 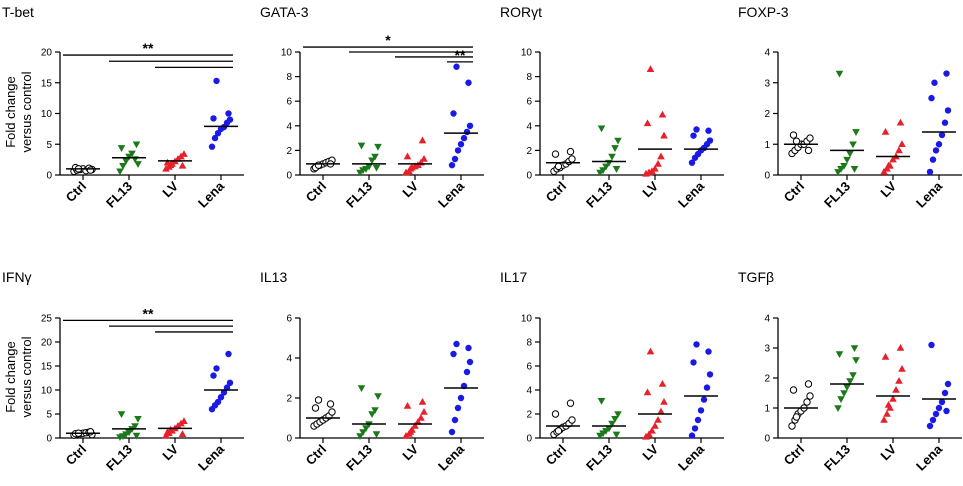 I want to click on panel-title: T-bet, so click(x=18, y=12).